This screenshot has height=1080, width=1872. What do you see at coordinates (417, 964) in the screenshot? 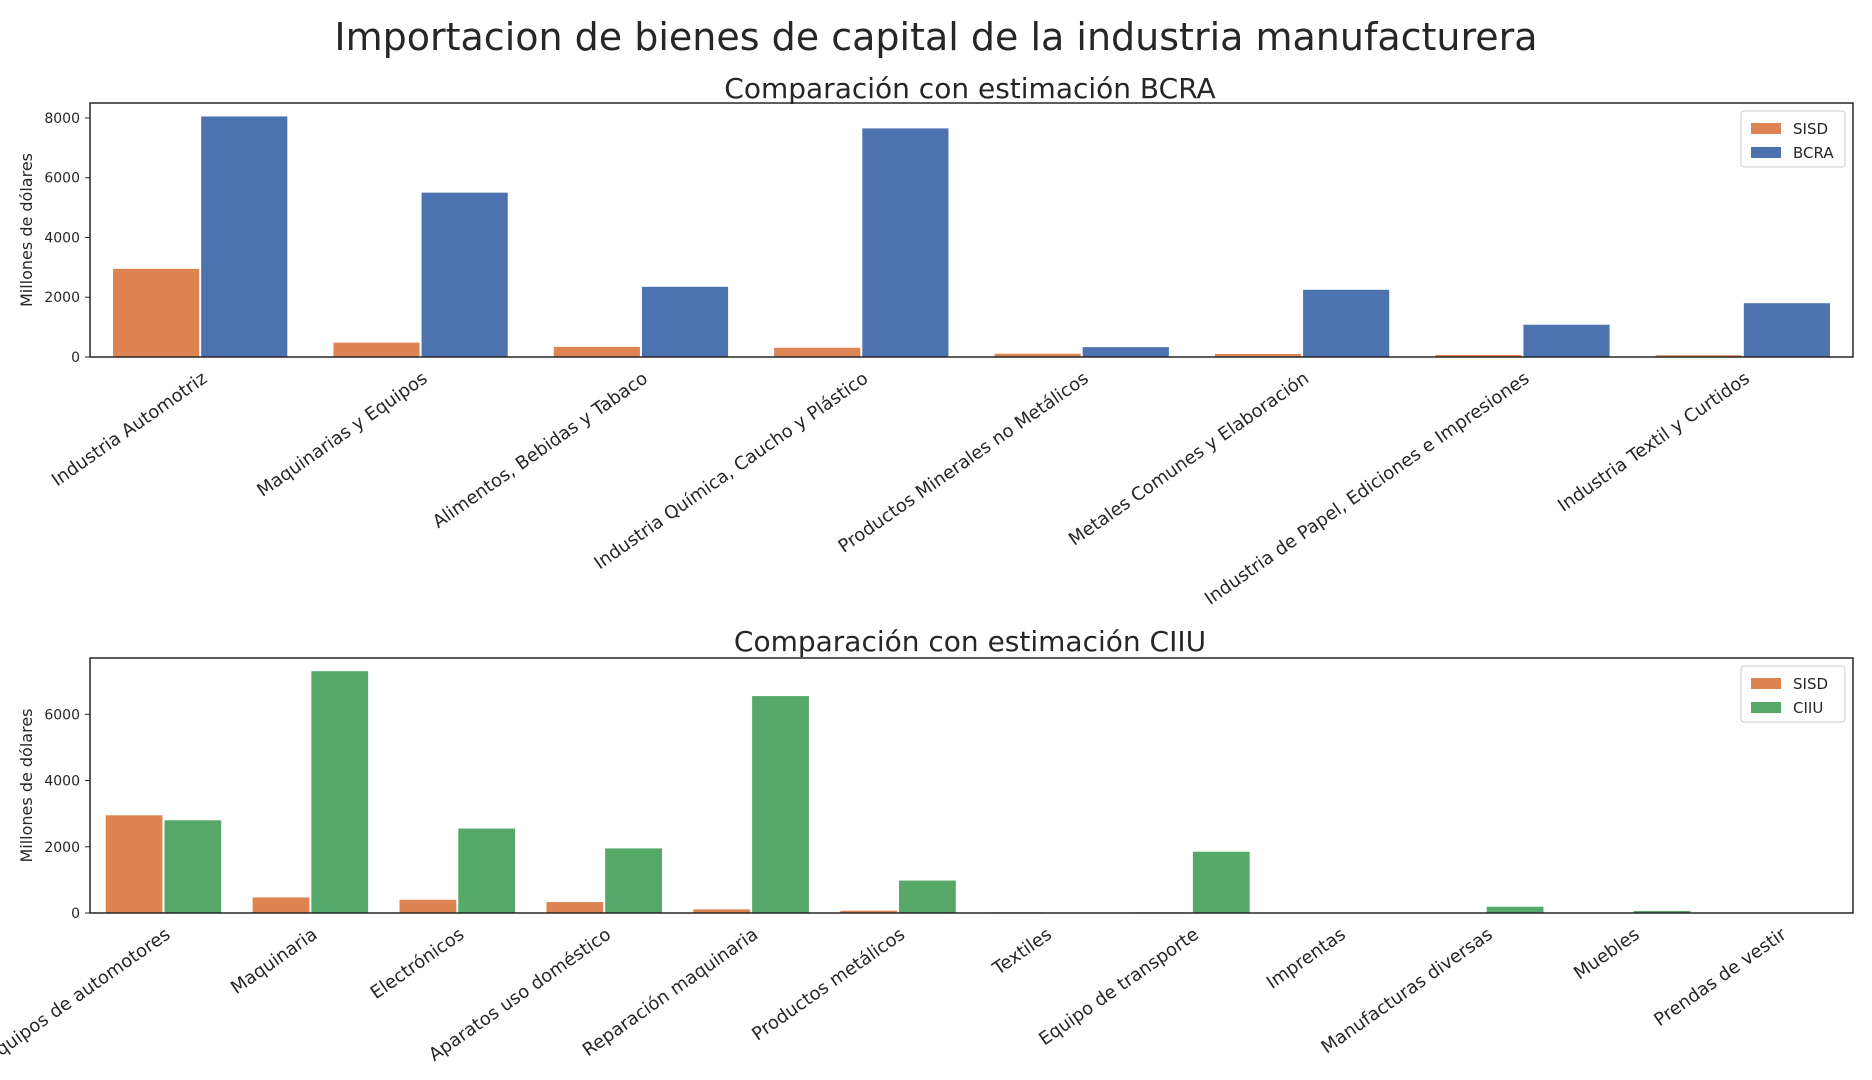
I see `x-tick-label: Electrónicos` at bounding box center [417, 964].